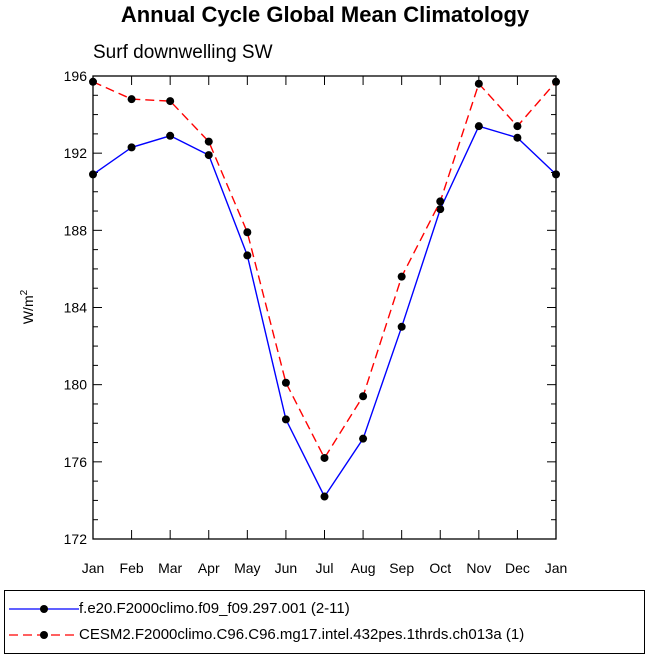 Image resolution: width=649 pixels, height=660 pixels. I want to click on x-tick-label: Jul, so click(325, 568).